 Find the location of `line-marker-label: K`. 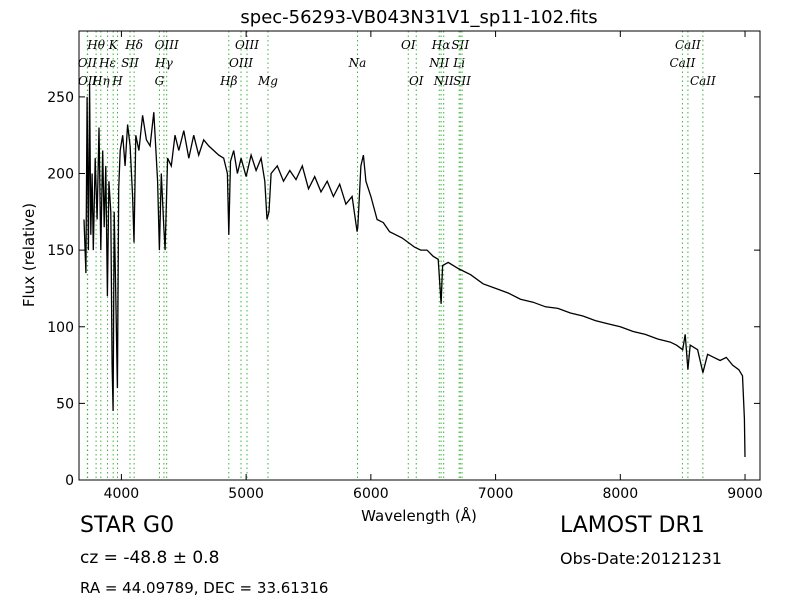

line-marker-label: K is located at coordinates (113, 45).